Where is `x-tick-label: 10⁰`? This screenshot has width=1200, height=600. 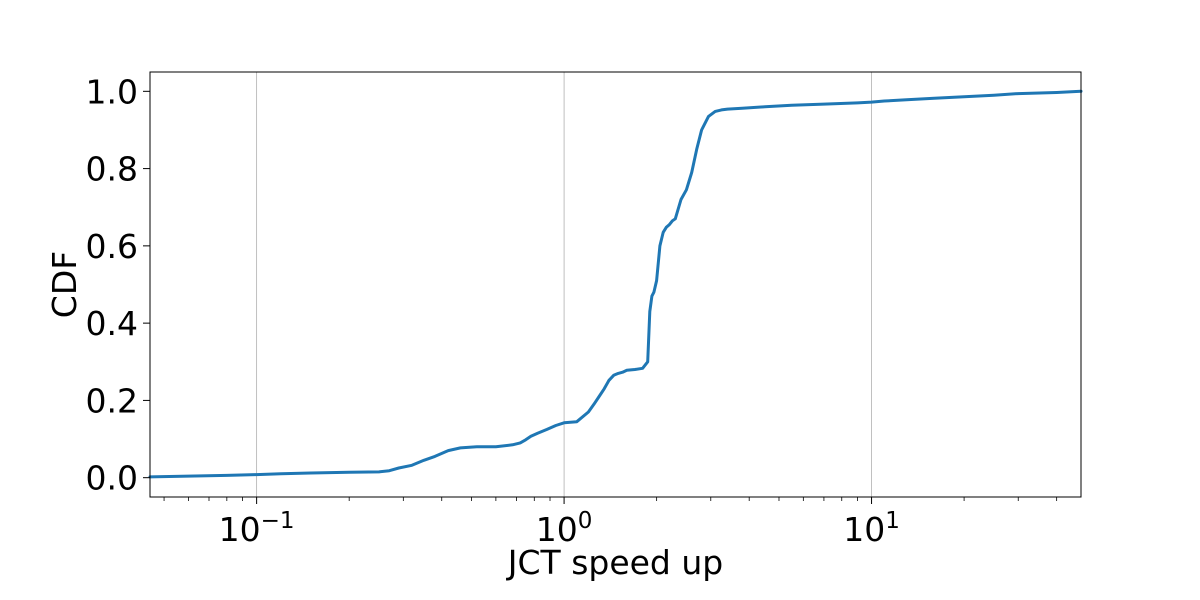 x-tick-label: 10⁰ is located at coordinates (564, 528).